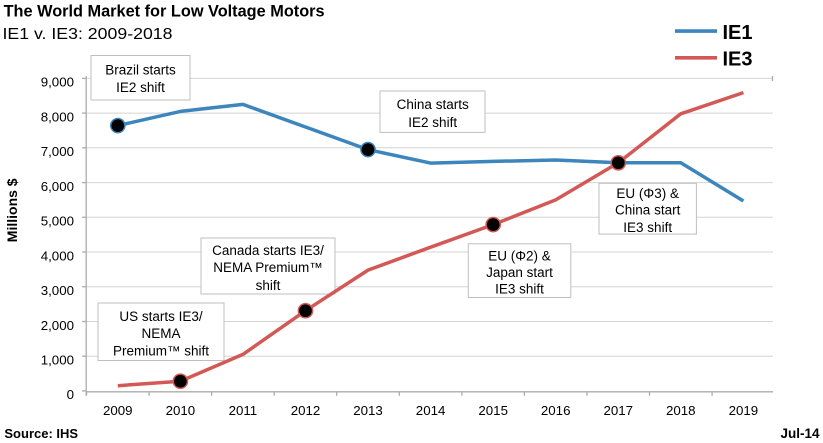 The width and height of the screenshot is (823, 443). What do you see at coordinates (118, 410) in the screenshot?
I see `svg-text: 2009` at bounding box center [118, 410].